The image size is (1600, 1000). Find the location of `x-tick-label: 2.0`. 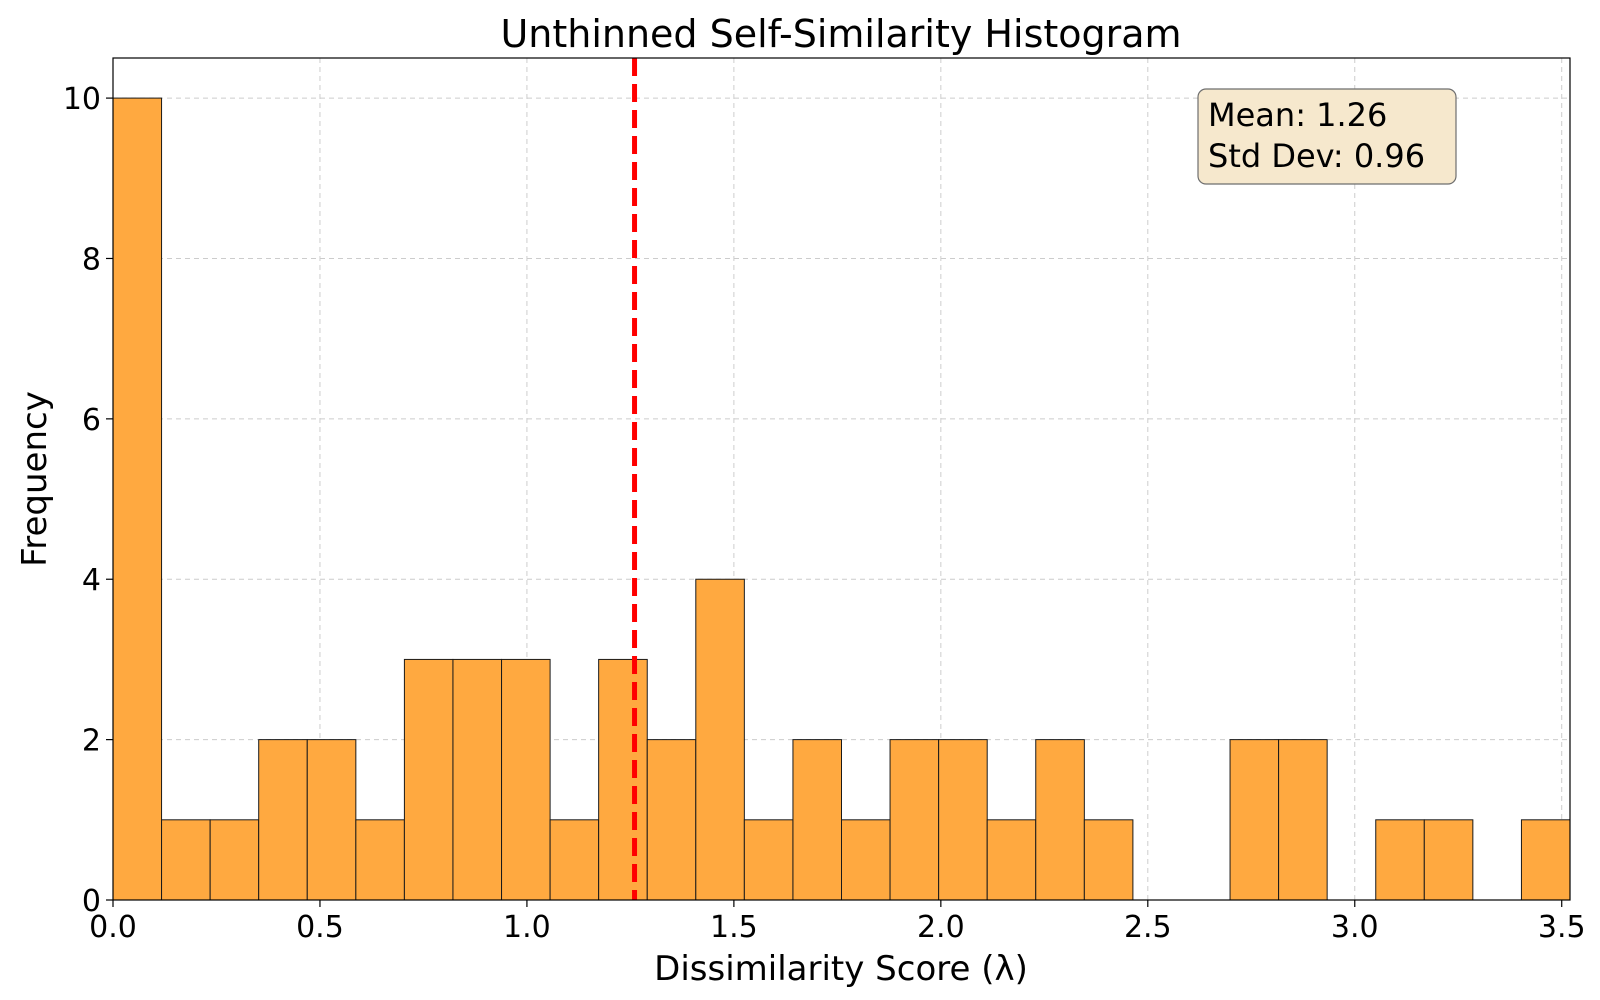

x-tick-label: 2.0 is located at coordinates (941, 927).